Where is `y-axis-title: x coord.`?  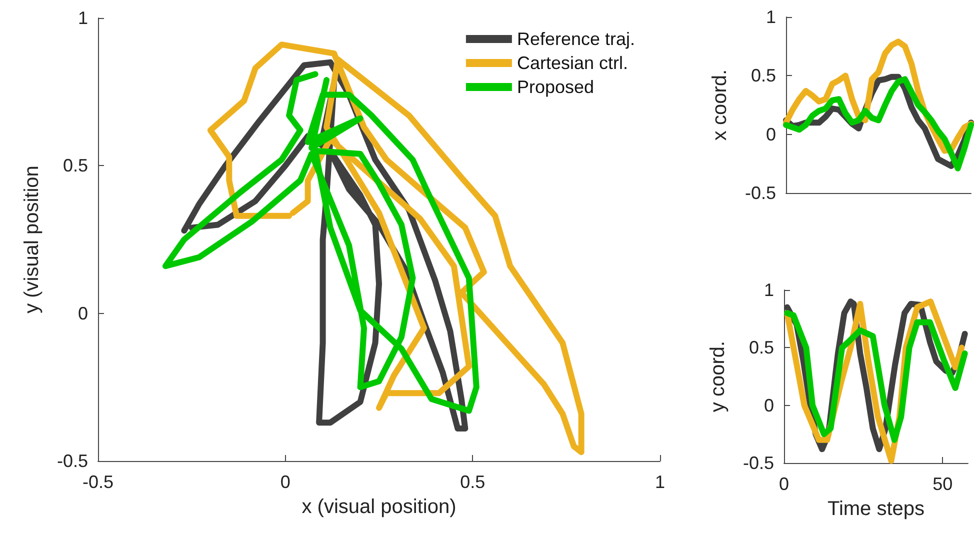
y-axis-title: x coord. is located at coordinates (720, 105).